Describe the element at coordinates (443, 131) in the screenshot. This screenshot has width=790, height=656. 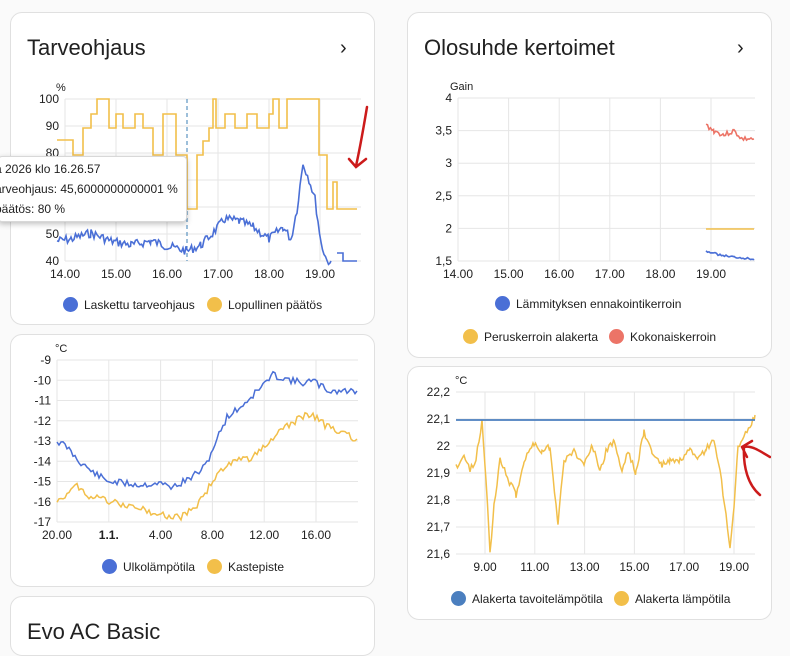
I see `y-tick-label: 3,5` at that location.